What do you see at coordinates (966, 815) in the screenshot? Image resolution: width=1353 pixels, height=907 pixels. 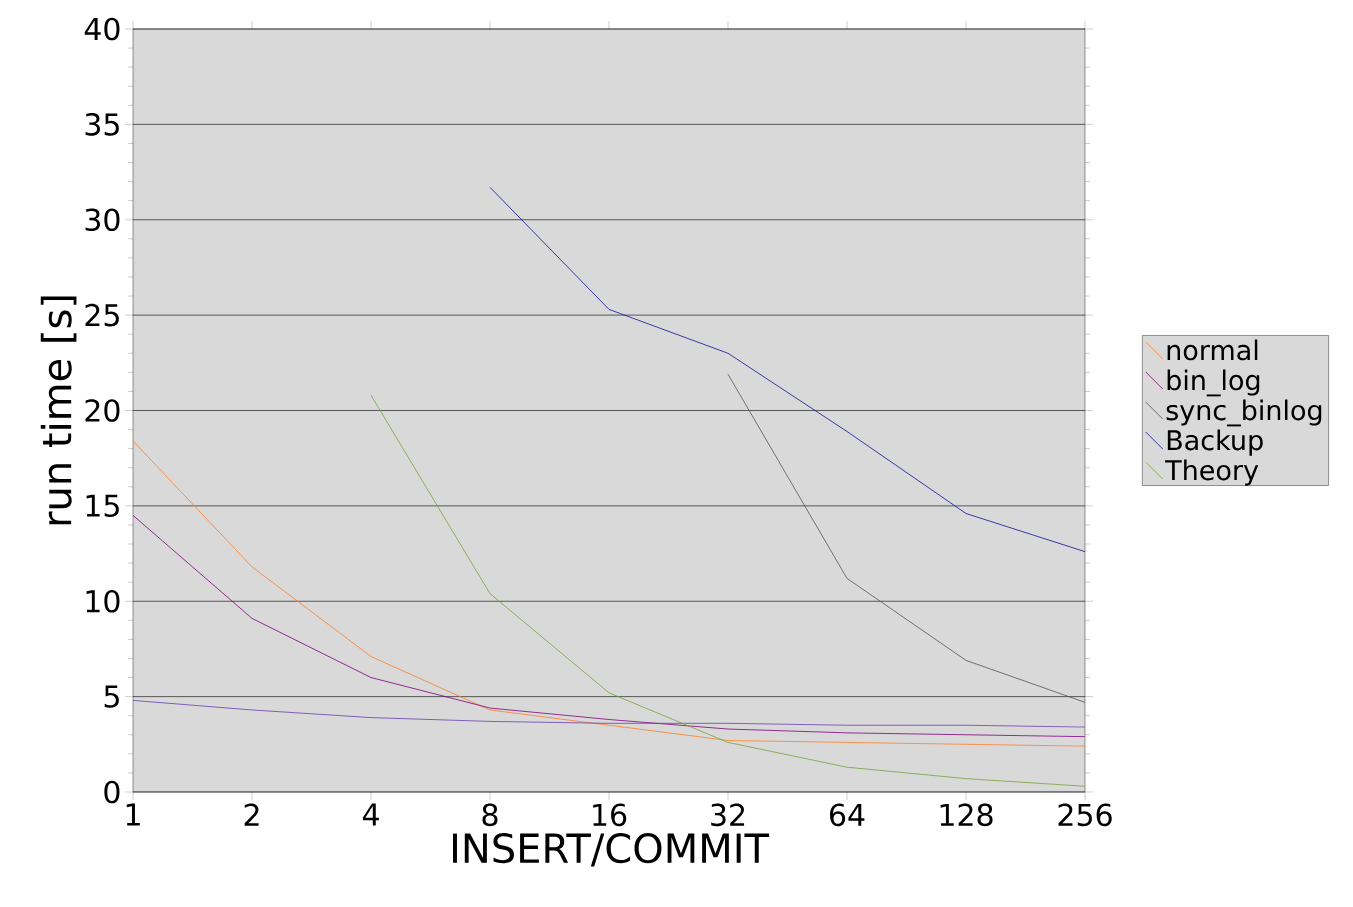 I see `x-tick-label: 128` at bounding box center [966, 815].